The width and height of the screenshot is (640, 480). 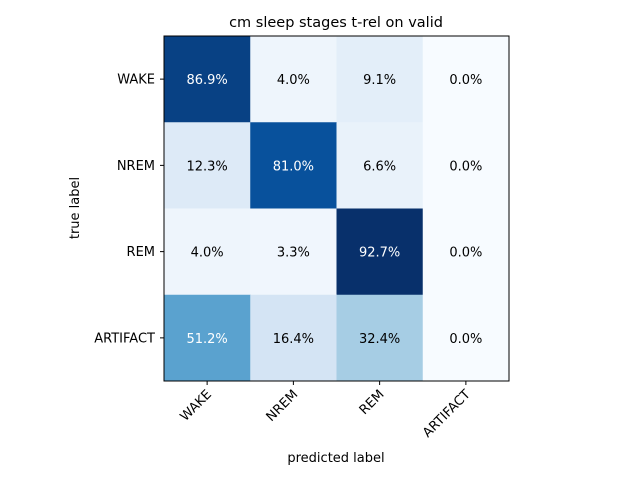 I want to click on cell-value-label: 12.3%, so click(x=206, y=166).